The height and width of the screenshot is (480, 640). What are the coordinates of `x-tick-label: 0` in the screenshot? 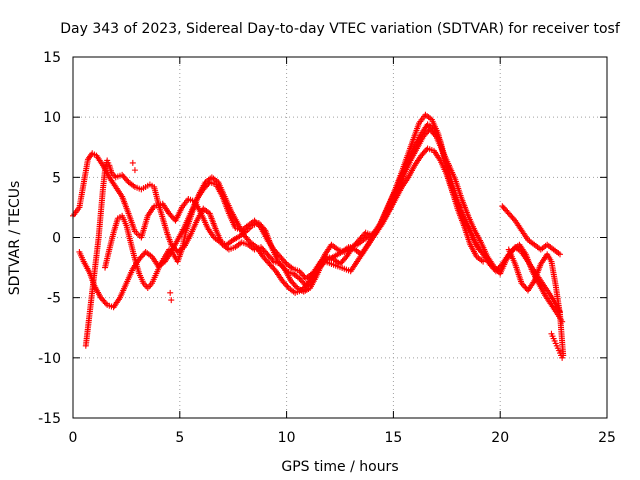 It's located at (73, 438).